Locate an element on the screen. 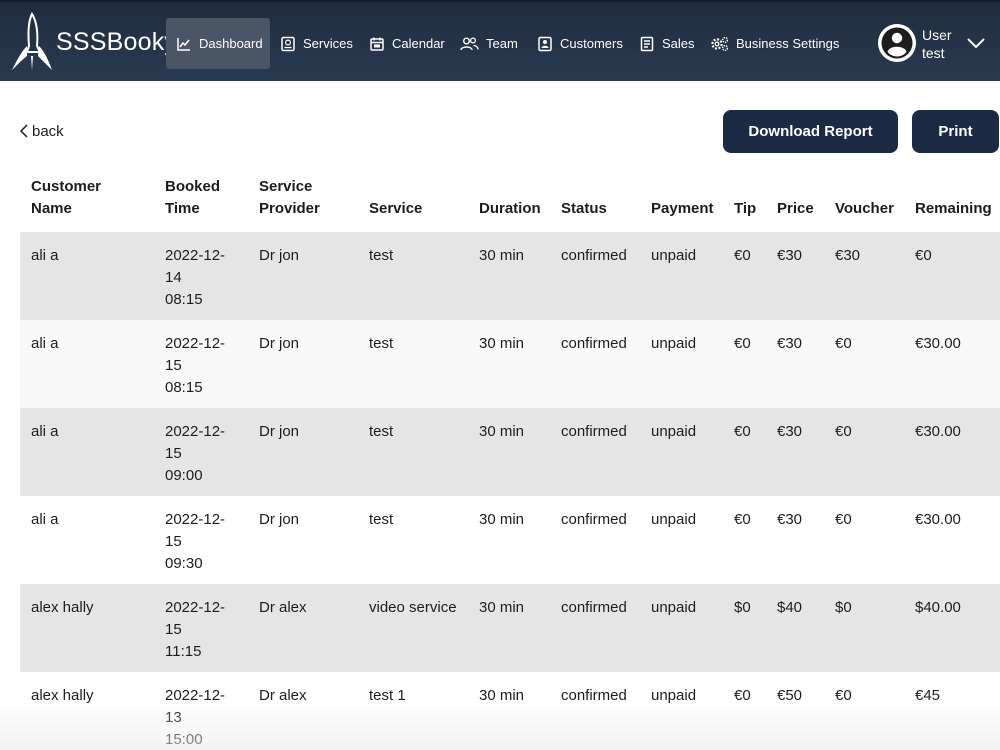 This screenshot has height=750, width=1000. nav-label-sales: Sales is located at coordinates (678, 43).